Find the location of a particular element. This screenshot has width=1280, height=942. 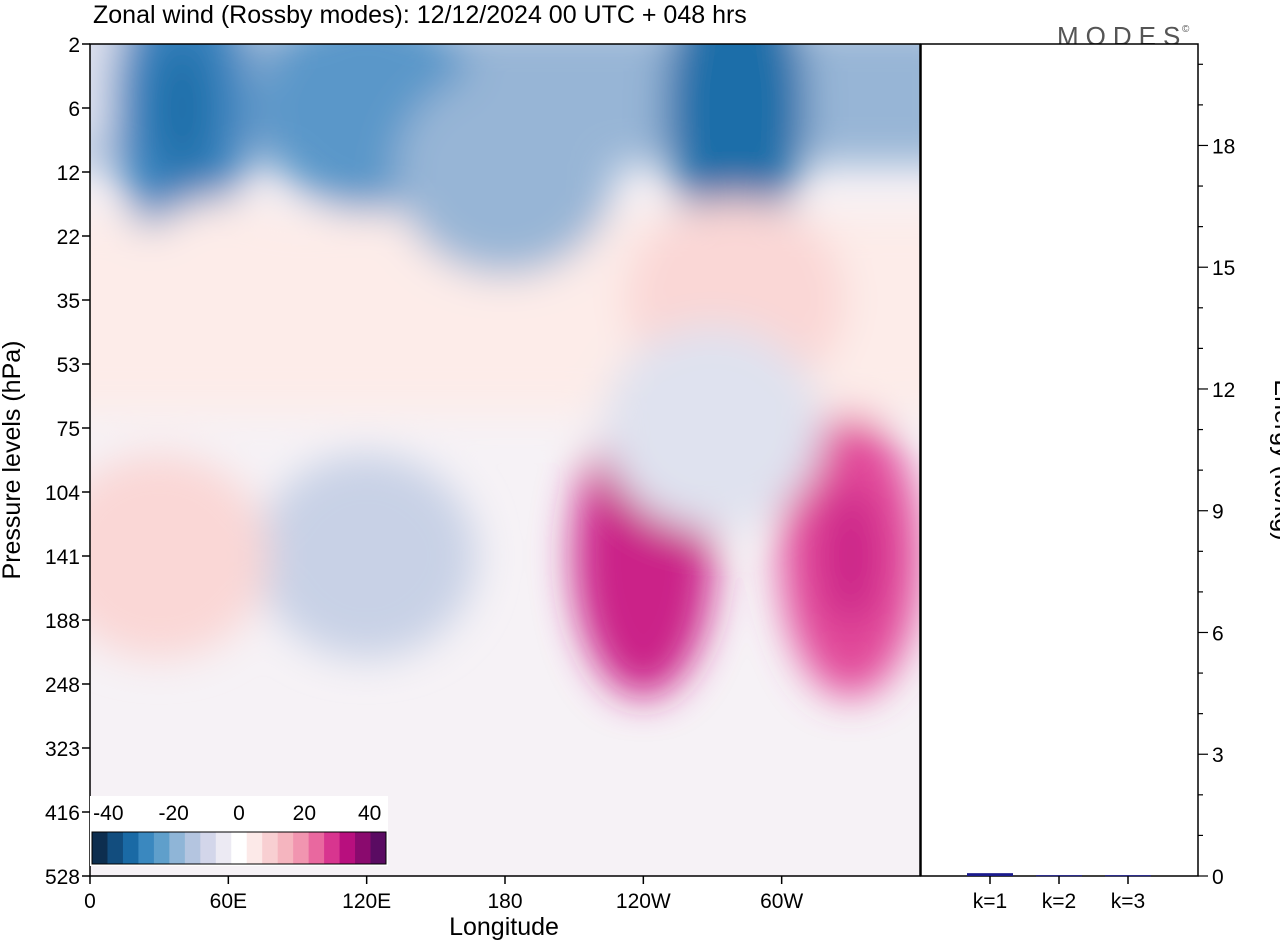

energy-category-label: k=1 is located at coordinates (990, 901).